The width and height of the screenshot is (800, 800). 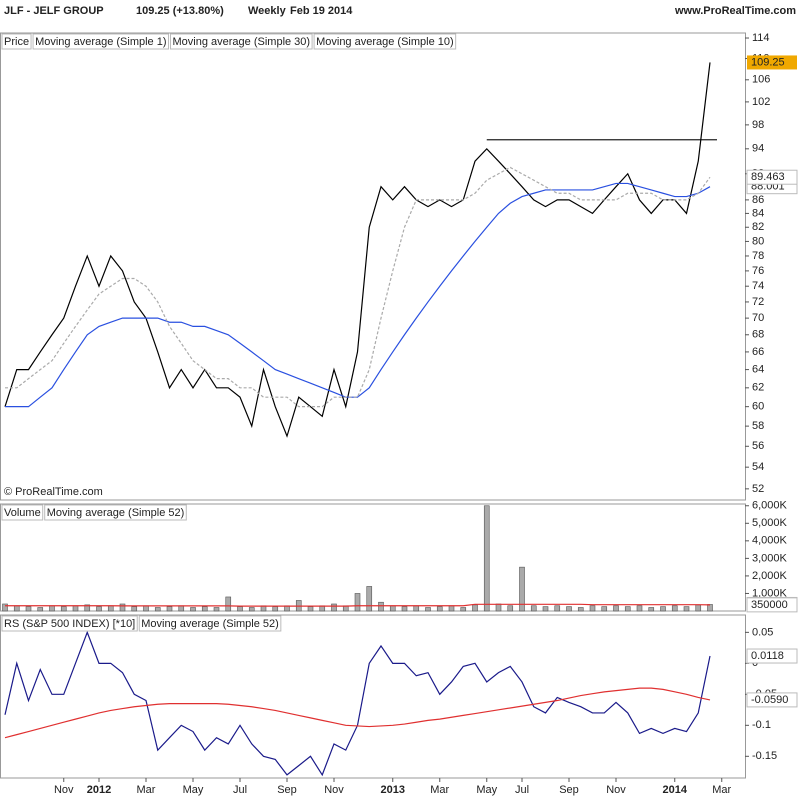 I want to click on quote: 109.25 (+13.80%), so click(x=180, y=11).